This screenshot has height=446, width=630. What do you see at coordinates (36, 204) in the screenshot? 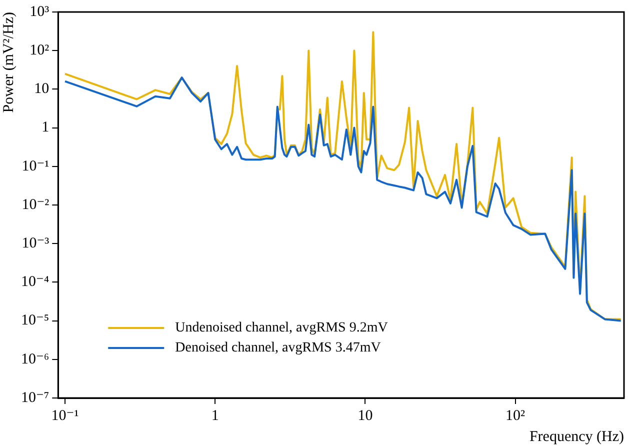
I see `y-tick-label: 10⁻²` at bounding box center [36, 204].